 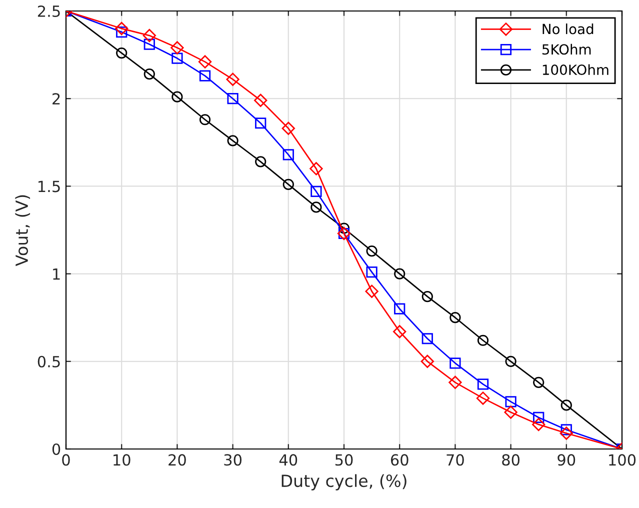 I want to click on x-tick-label: 50, so click(x=344, y=460).